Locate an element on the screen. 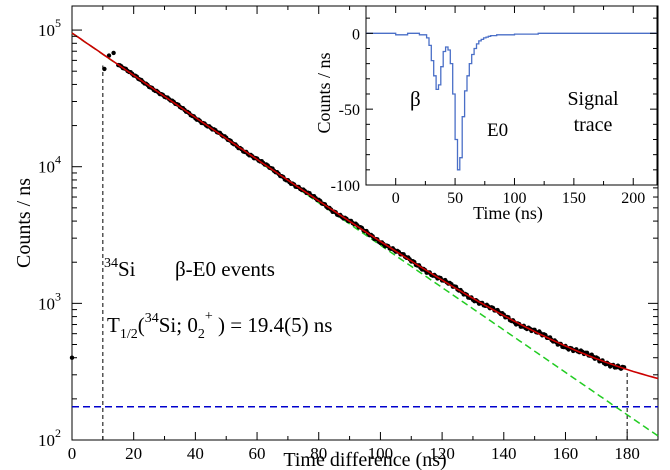 Image resolution: width=670 pixels, height=470 pixels. halflife-T: T is located at coordinates (113, 325).